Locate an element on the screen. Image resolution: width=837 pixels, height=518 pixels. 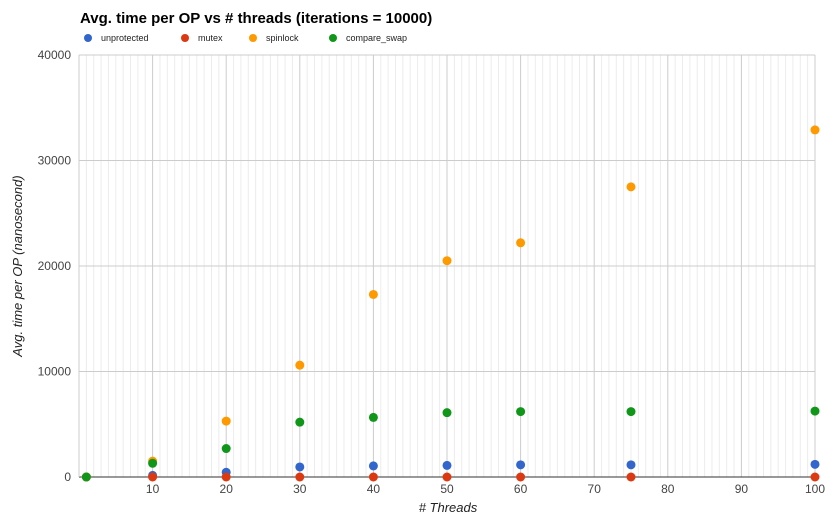
x-tick-label: 30 is located at coordinates (300, 489).